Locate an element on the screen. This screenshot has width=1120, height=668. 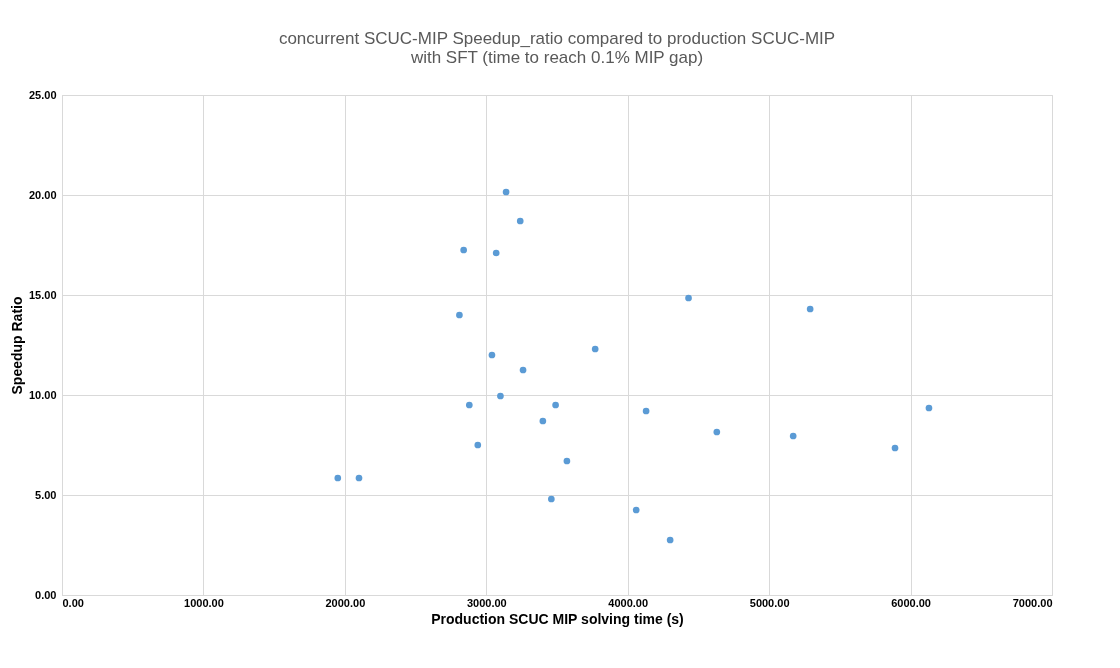
x-axis-title: Production SCUC MIP solving time (s) is located at coordinates (557, 618).